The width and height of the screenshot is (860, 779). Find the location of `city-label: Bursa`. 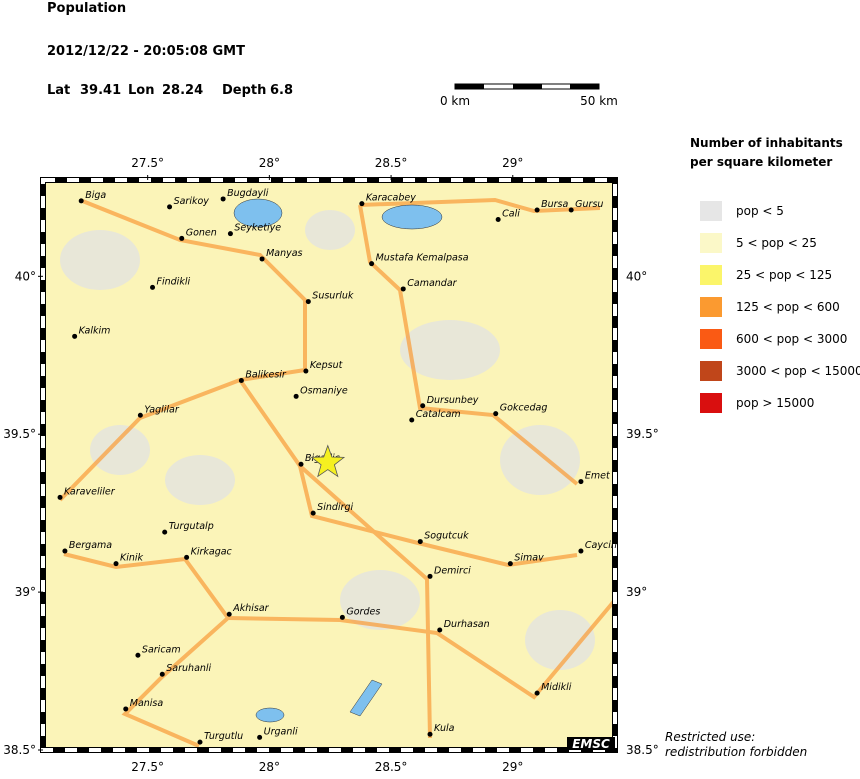

city-label: Bursa is located at coordinates (554, 204).